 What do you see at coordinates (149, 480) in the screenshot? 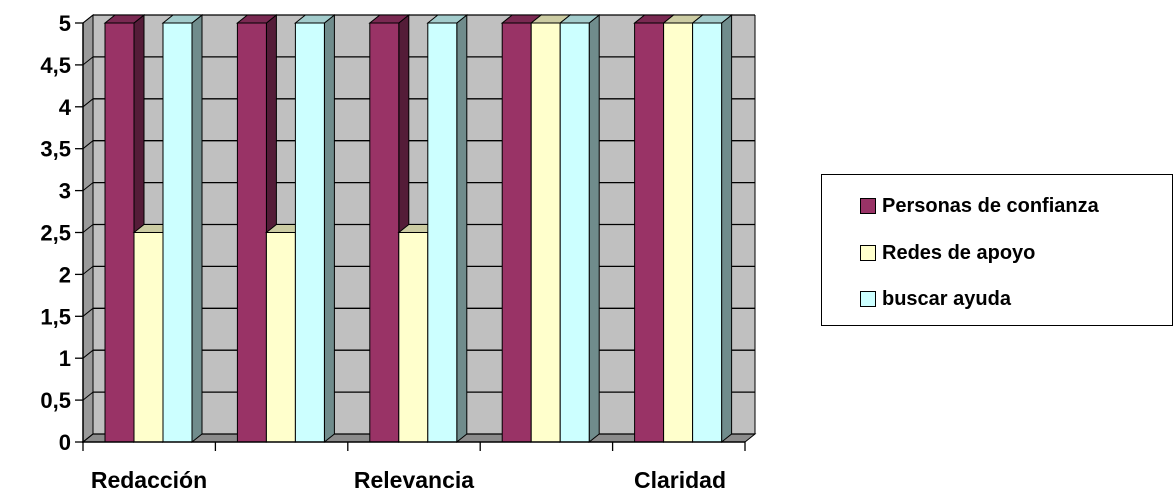
I see `x-category-label-redaccion: Redacción` at bounding box center [149, 480].